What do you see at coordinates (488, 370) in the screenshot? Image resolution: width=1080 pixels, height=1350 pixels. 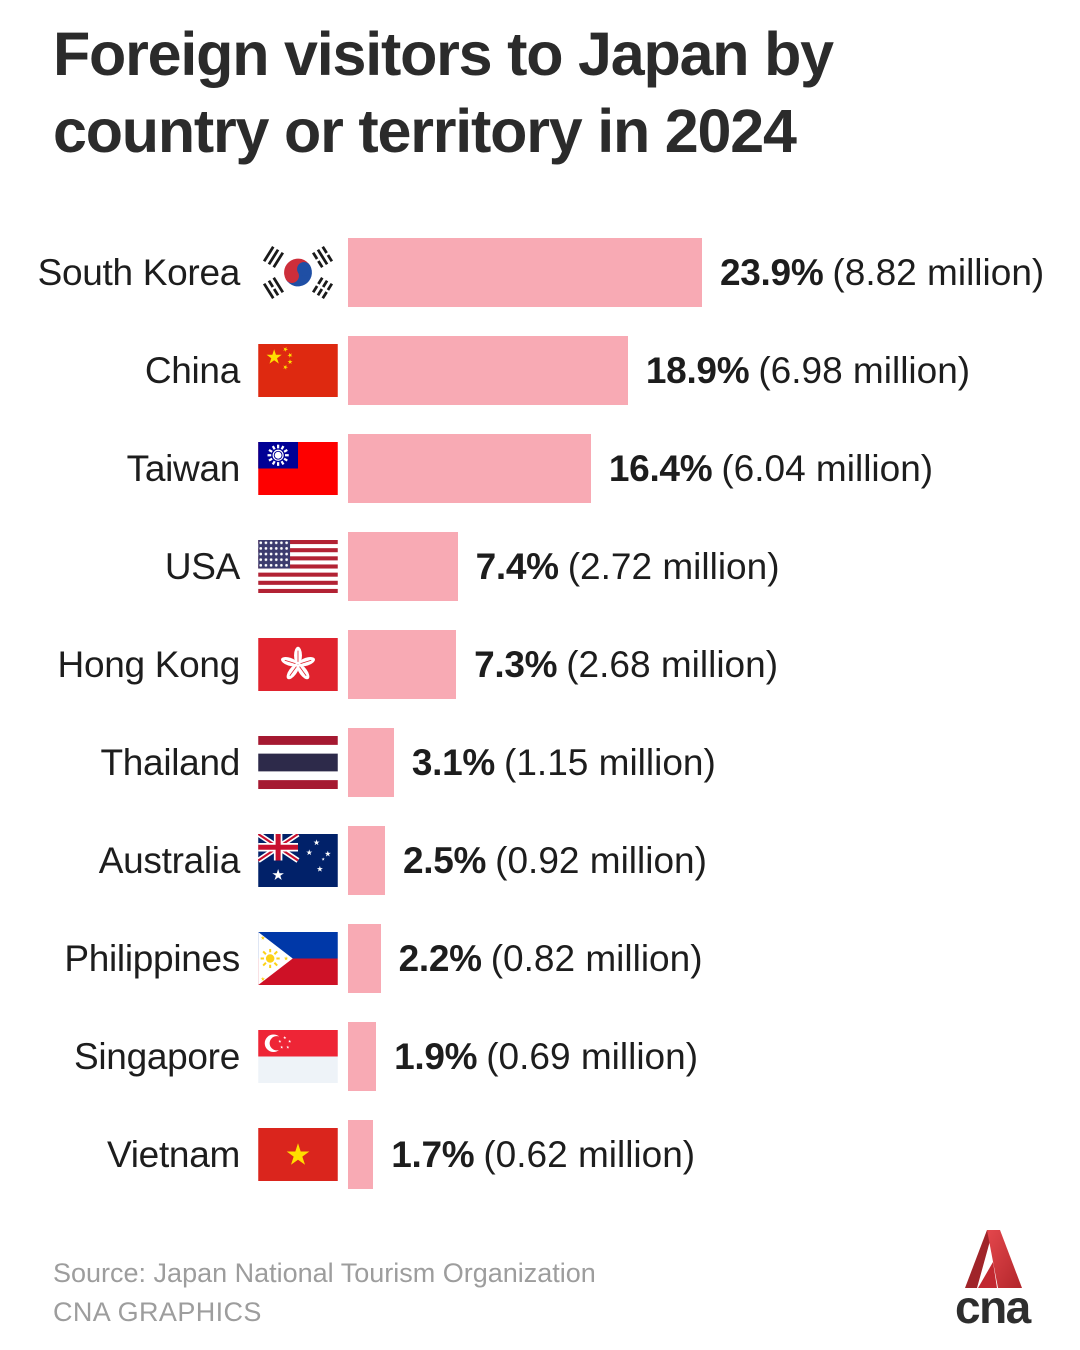 I see `bar-china` at bounding box center [488, 370].